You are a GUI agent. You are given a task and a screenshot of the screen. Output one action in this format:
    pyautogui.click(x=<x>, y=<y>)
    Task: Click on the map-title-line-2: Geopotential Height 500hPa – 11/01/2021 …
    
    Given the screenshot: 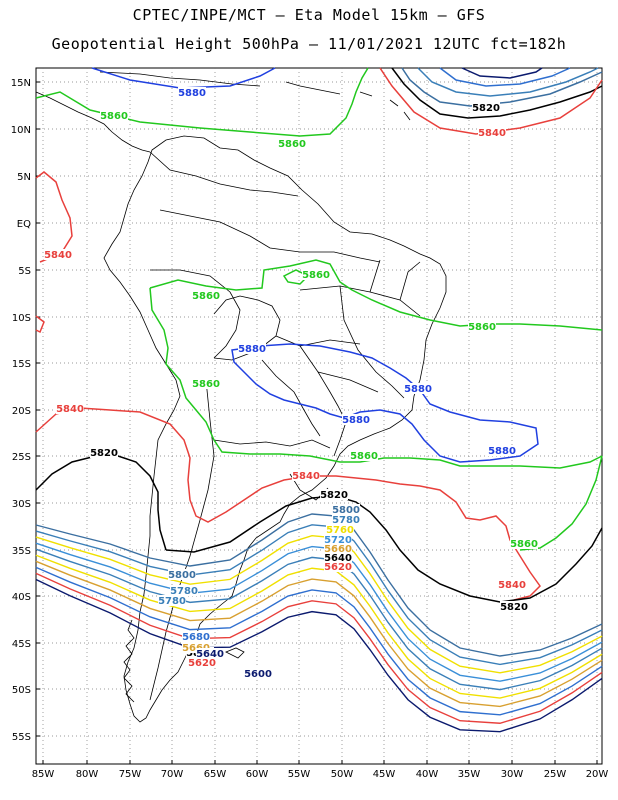 What is the action you would take?
    pyautogui.click(x=309, y=44)
    